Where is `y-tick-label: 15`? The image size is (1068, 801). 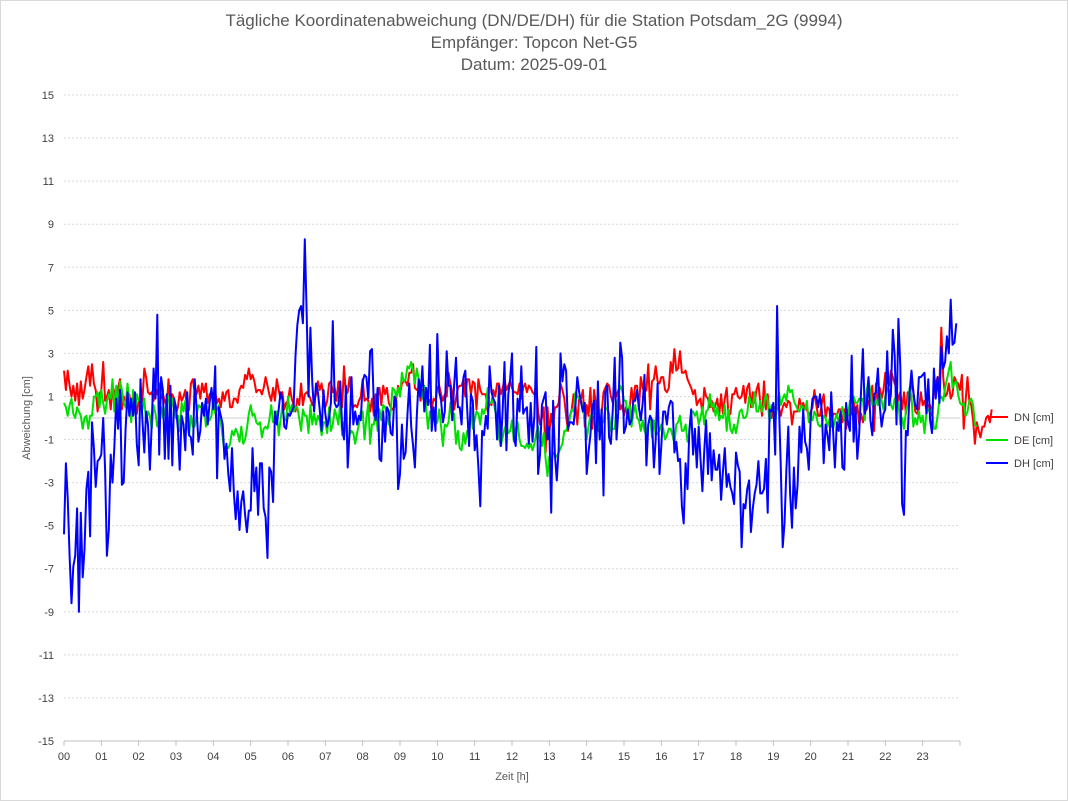
y-tick-label: 15 is located at coordinates (48, 96).